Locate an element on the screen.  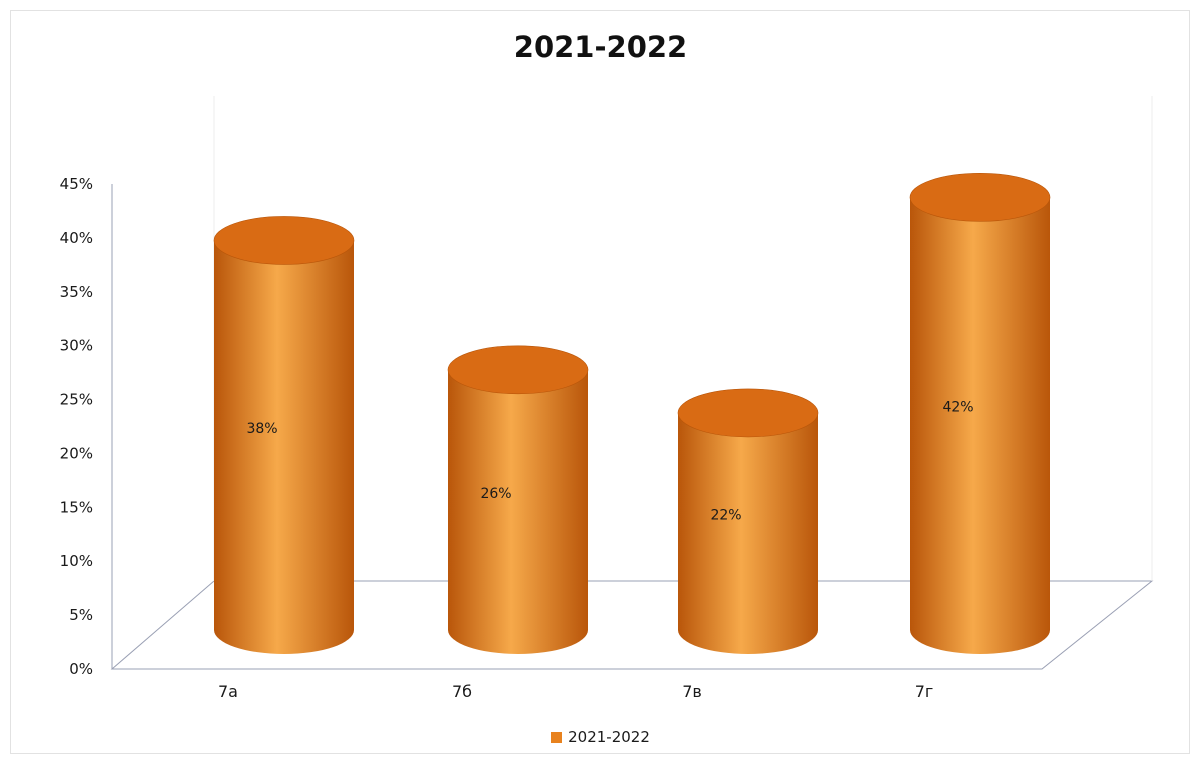
bar-7в is located at coordinates (748, 521).